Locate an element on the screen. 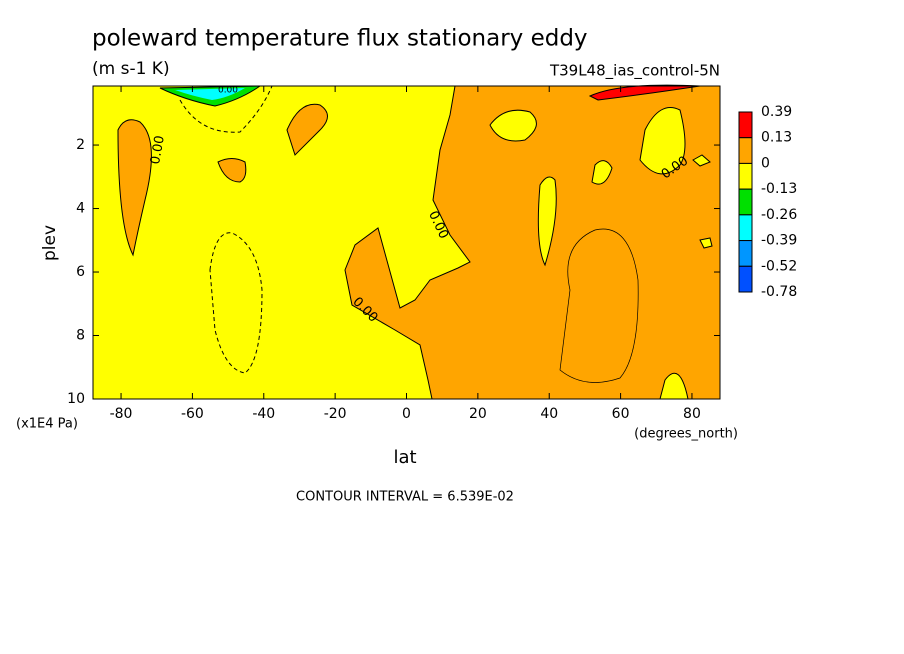 The width and height of the screenshot is (904, 654). x-tick-label: -60 is located at coordinates (192, 414).